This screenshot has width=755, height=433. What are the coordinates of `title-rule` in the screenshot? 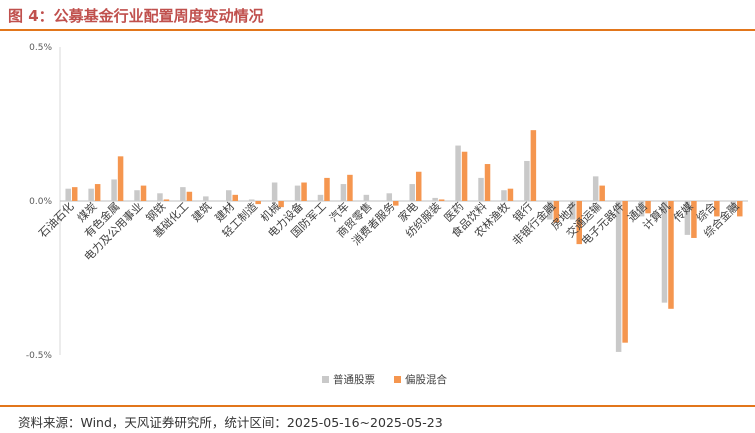 It's located at (377, 30).